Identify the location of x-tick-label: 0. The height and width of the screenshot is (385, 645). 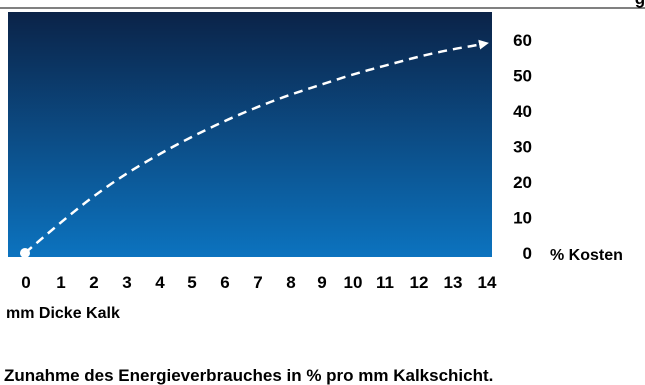
(25, 282).